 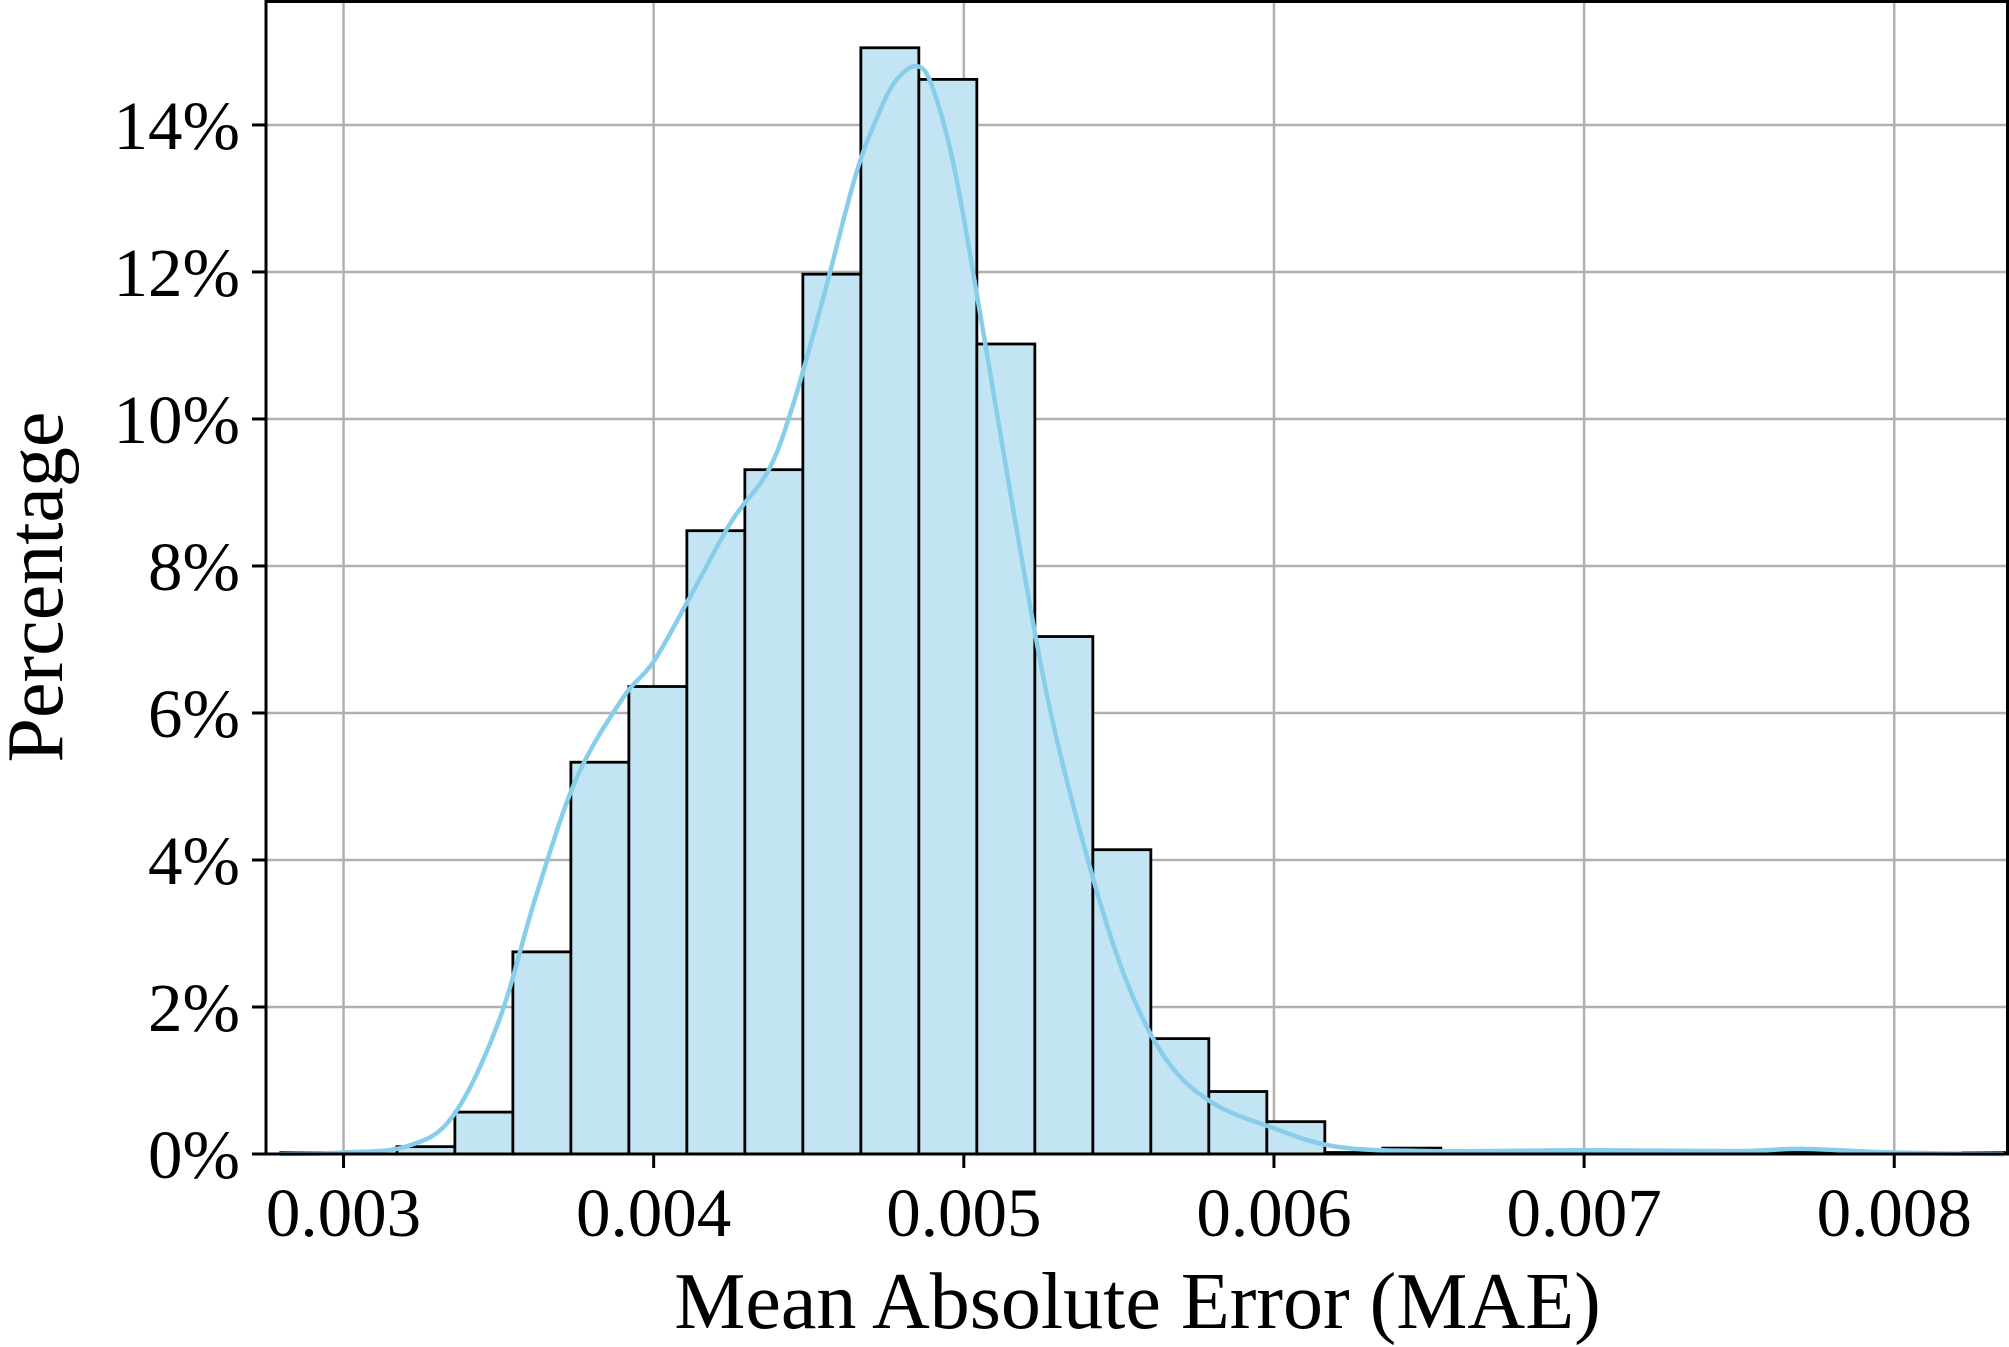 I want to click on x-tick-label-0.003: 0.003, so click(x=343, y=1213).